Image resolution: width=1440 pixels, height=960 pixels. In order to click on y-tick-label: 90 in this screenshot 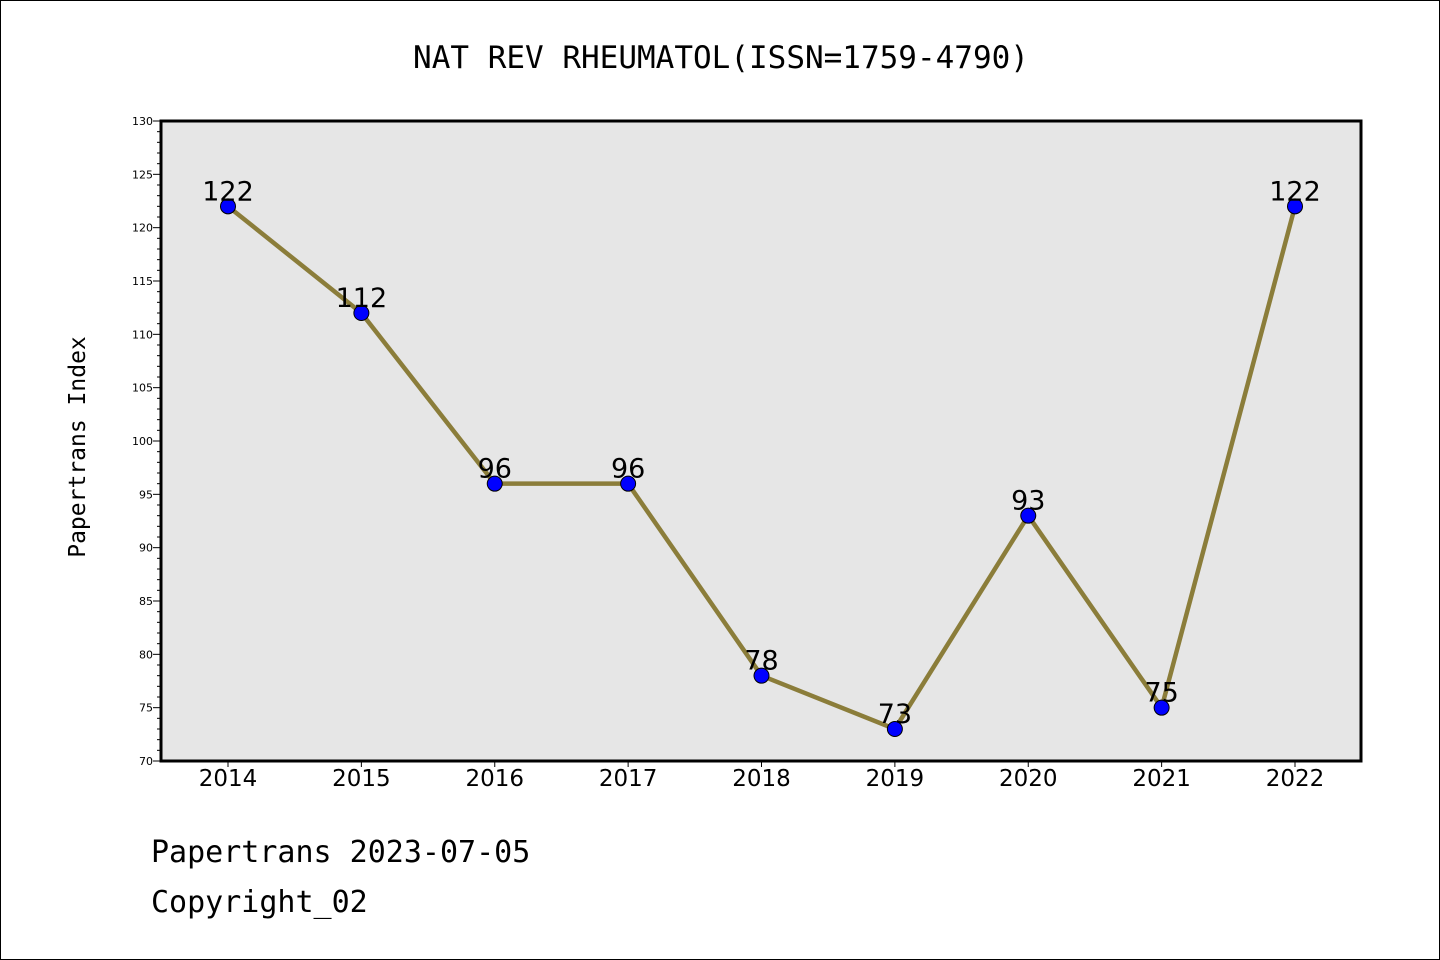, I will do `click(146, 548)`.